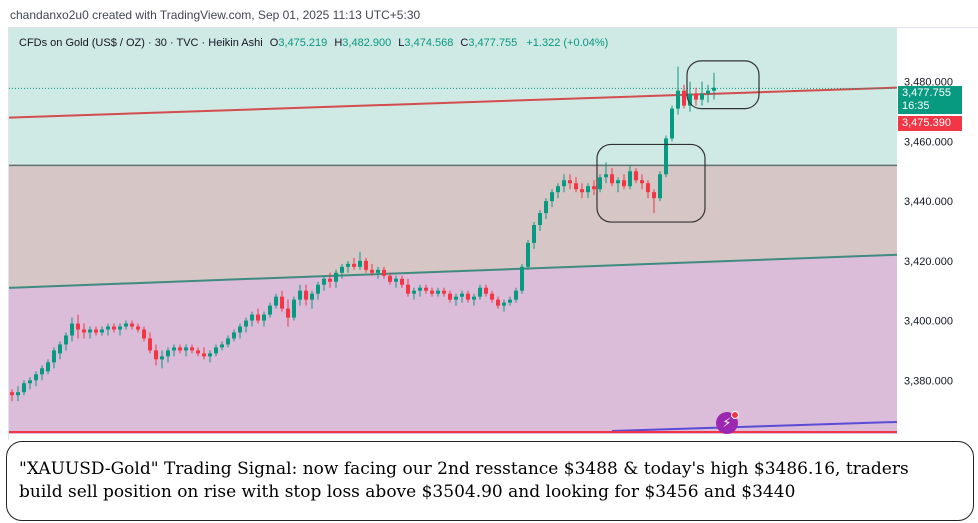 This screenshot has height=523, width=978. What do you see at coordinates (723, 85) in the screenshot?
I see `top-box` at bounding box center [723, 85].